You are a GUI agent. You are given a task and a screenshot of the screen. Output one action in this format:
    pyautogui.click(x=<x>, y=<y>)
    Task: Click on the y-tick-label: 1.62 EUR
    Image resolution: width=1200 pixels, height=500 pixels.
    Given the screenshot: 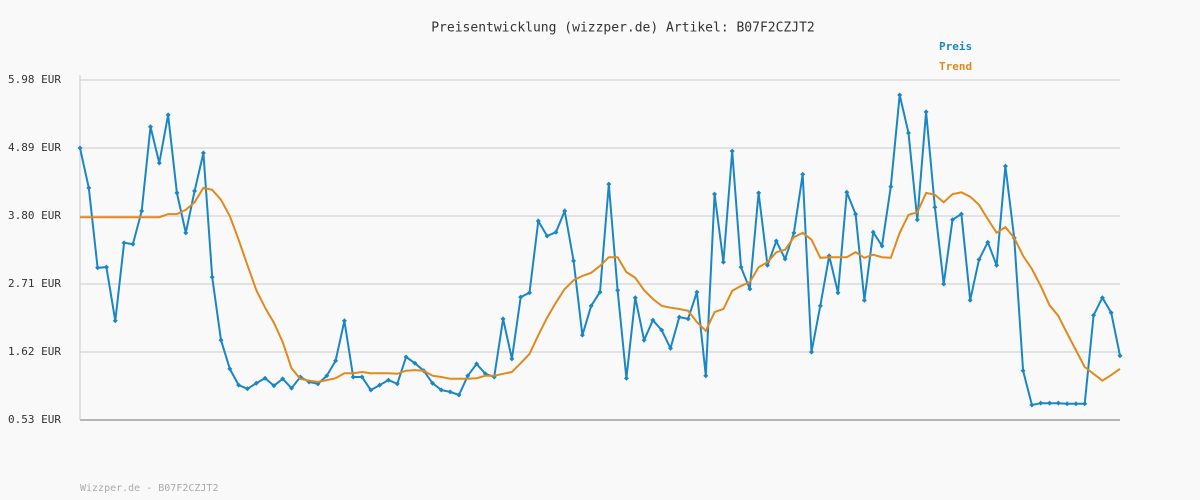 What is the action you would take?
    pyautogui.click(x=34, y=351)
    